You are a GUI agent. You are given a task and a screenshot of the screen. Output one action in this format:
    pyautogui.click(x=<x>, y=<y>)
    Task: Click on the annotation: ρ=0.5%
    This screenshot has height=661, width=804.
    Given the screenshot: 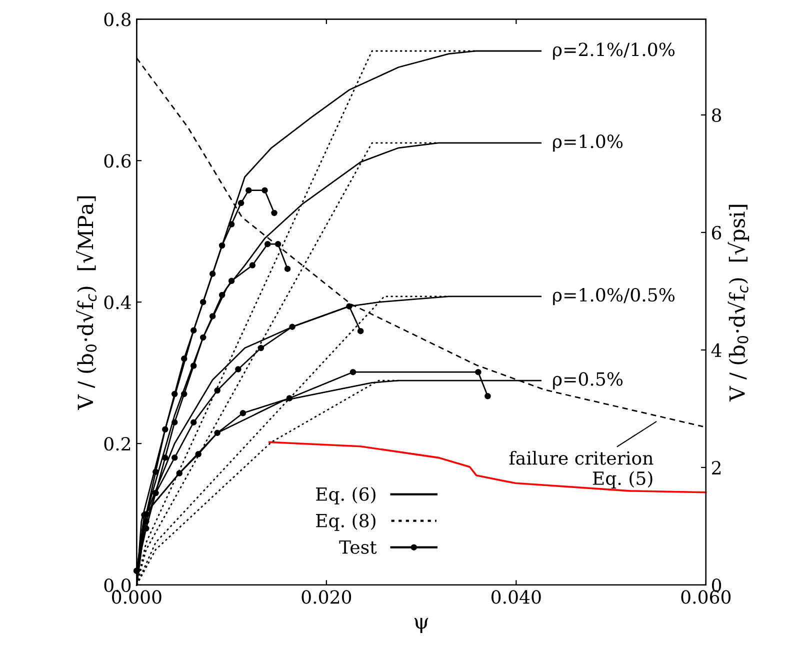 What is the action you would take?
    pyautogui.click(x=588, y=381)
    